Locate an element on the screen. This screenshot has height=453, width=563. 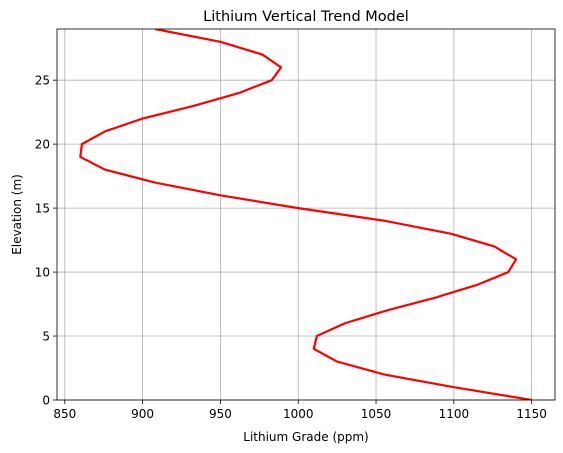
y-tick-label: 15 is located at coordinates (42, 209).